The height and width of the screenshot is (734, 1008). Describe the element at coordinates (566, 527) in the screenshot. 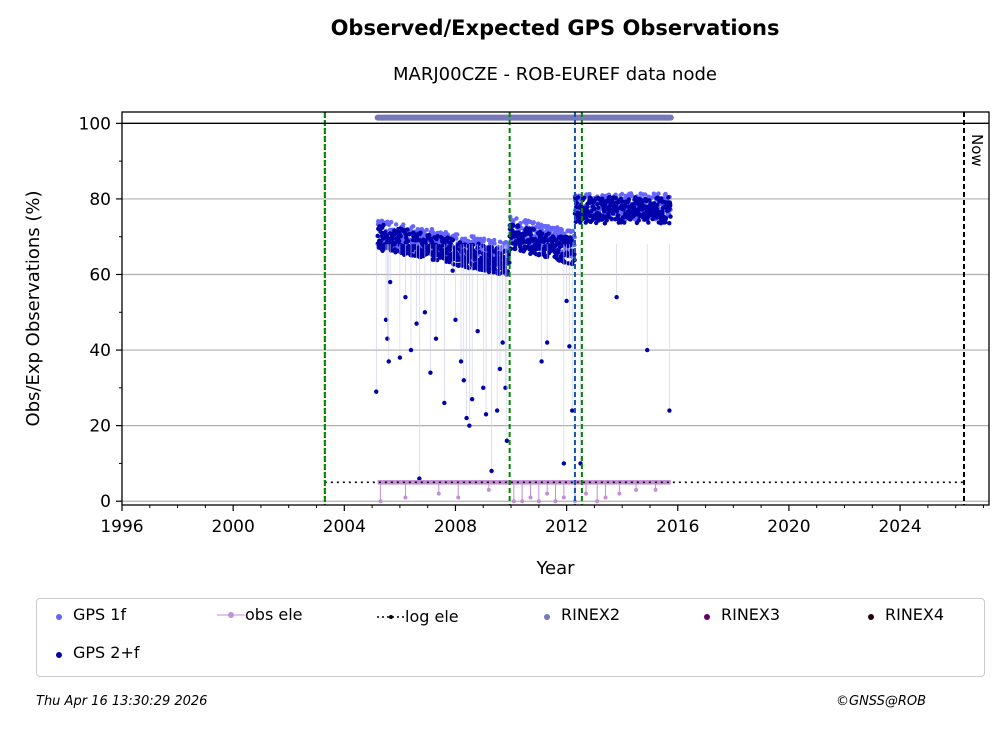

I see `x-tick-label: 2012` at that location.